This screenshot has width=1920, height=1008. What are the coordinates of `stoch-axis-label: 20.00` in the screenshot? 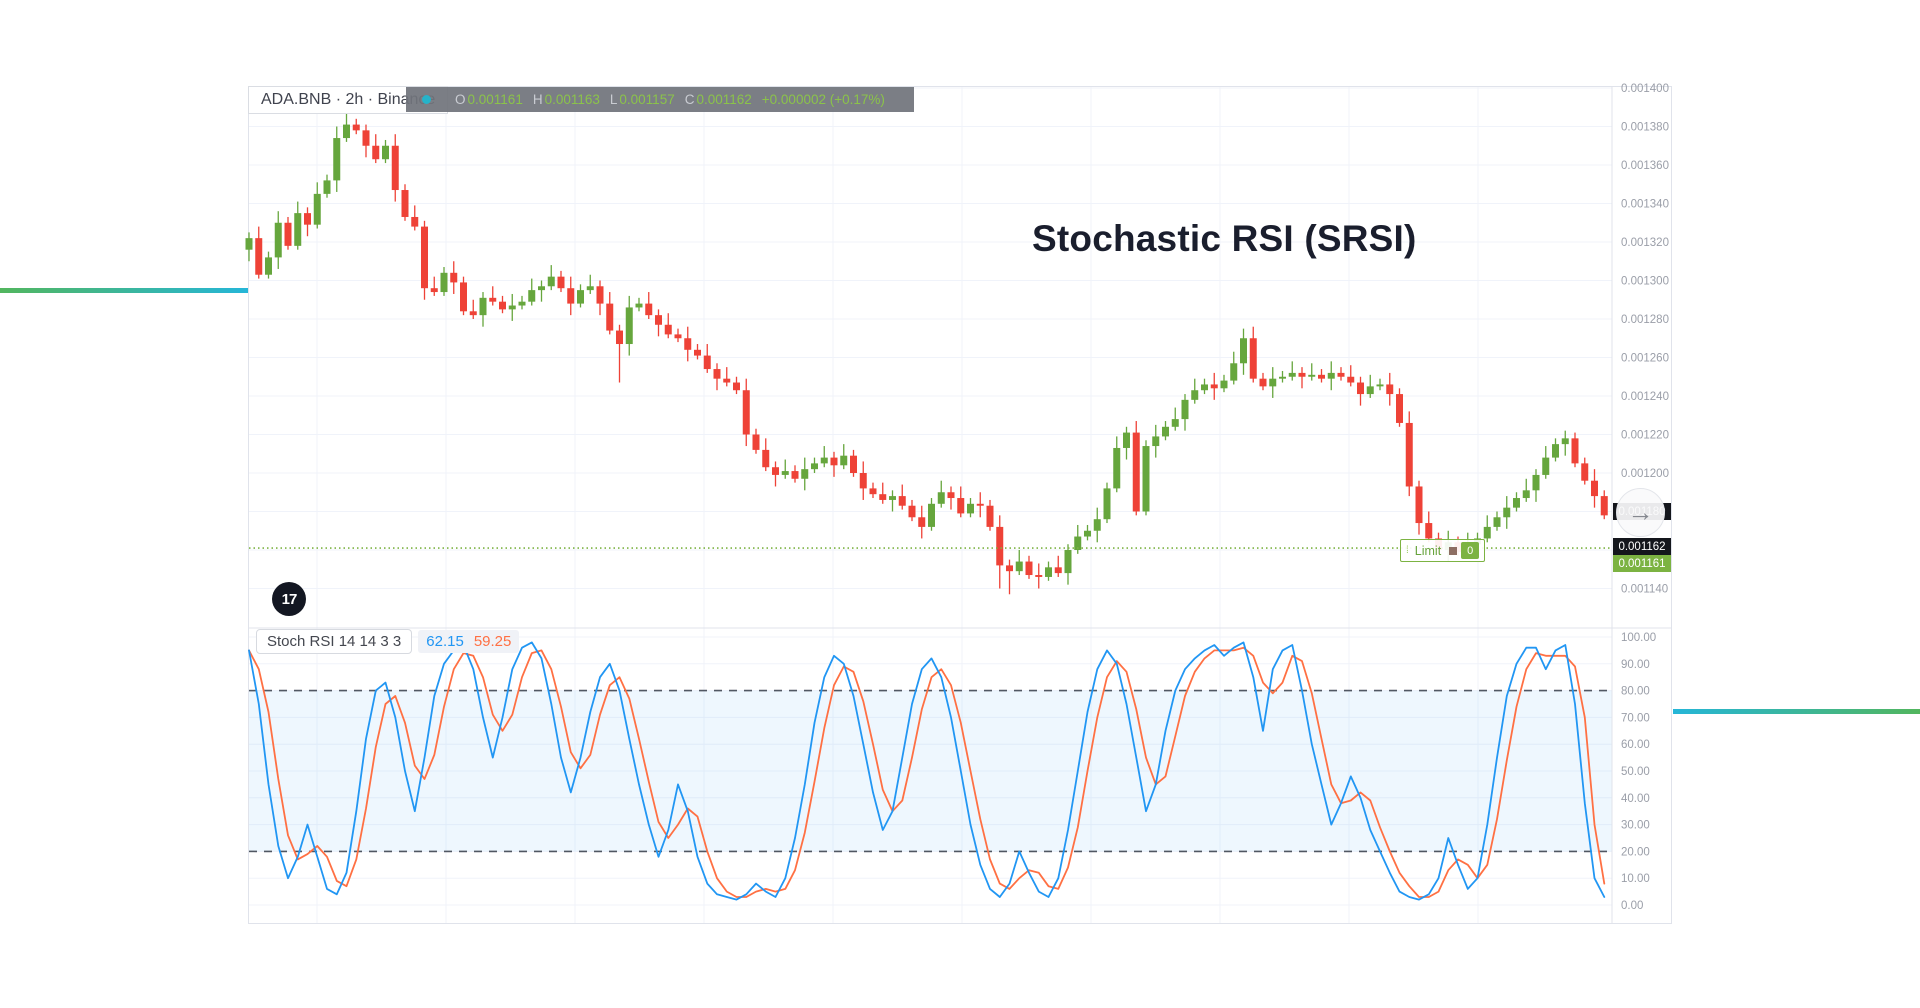 It's located at (1635, 852).